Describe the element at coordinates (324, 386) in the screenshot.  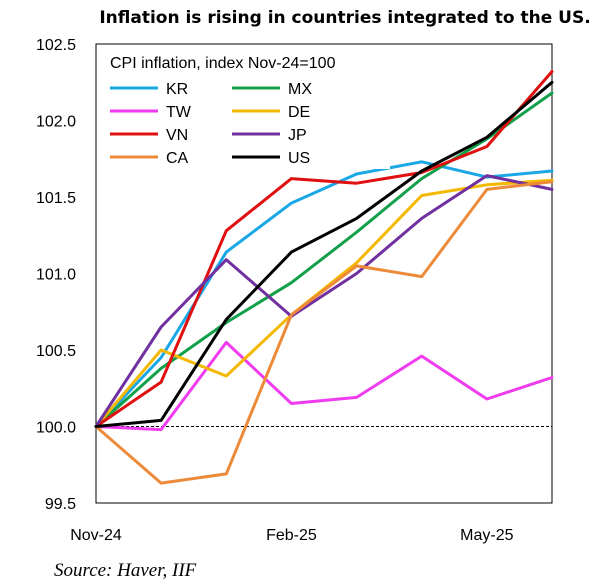
I see `series-line-tw` at that location.